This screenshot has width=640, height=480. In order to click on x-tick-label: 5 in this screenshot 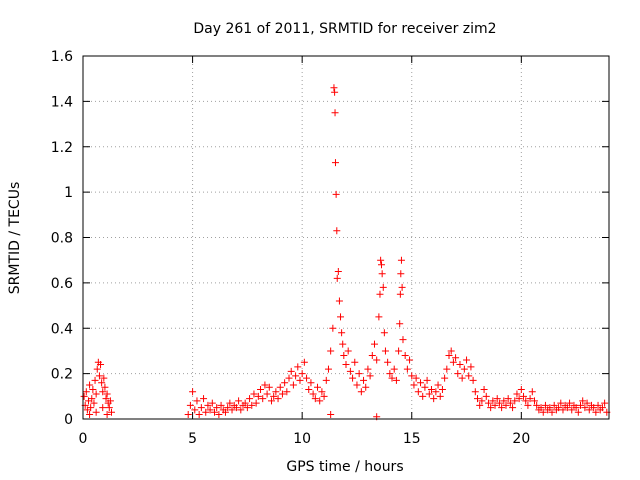, I will do `click(192, 439)`.